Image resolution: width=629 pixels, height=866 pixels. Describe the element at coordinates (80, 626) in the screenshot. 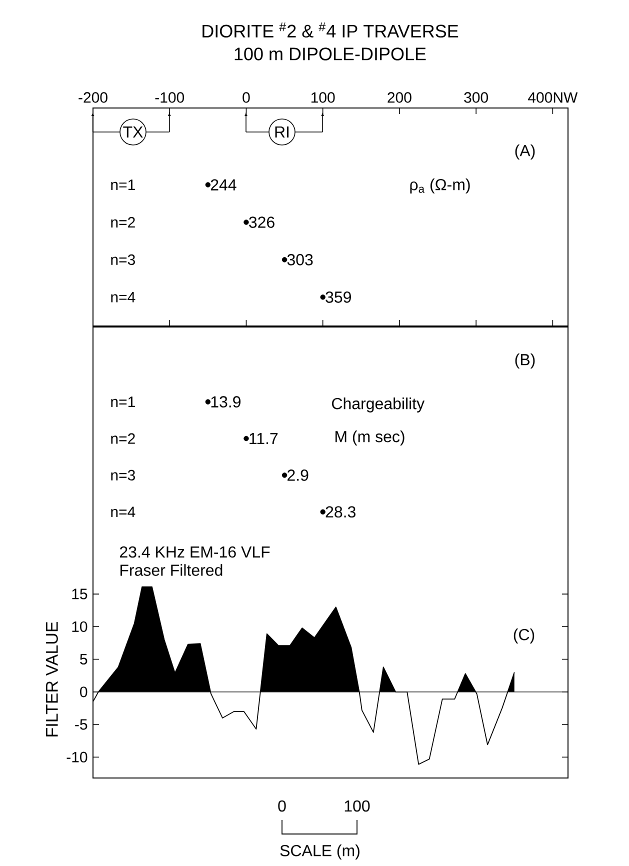

I see `y-tick-label: 10` at that location.